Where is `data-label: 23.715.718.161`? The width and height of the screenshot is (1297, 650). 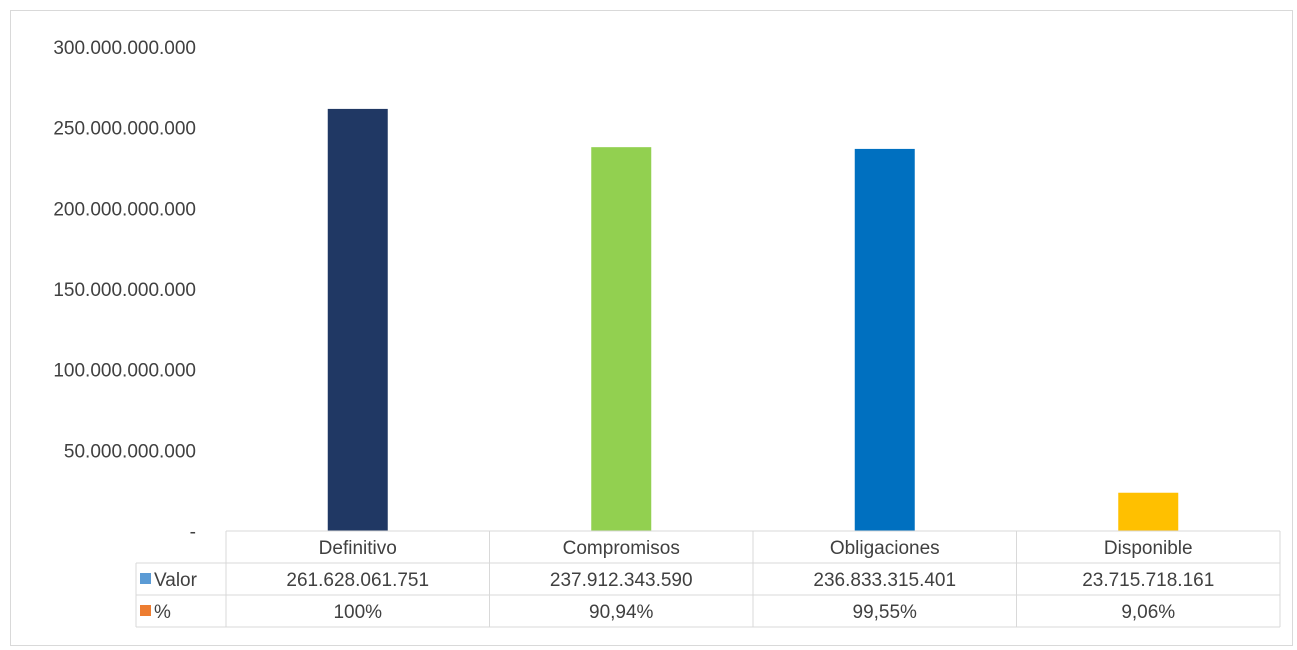 data-label: 23.715.718.161 is located at coordinates (1148, 580).